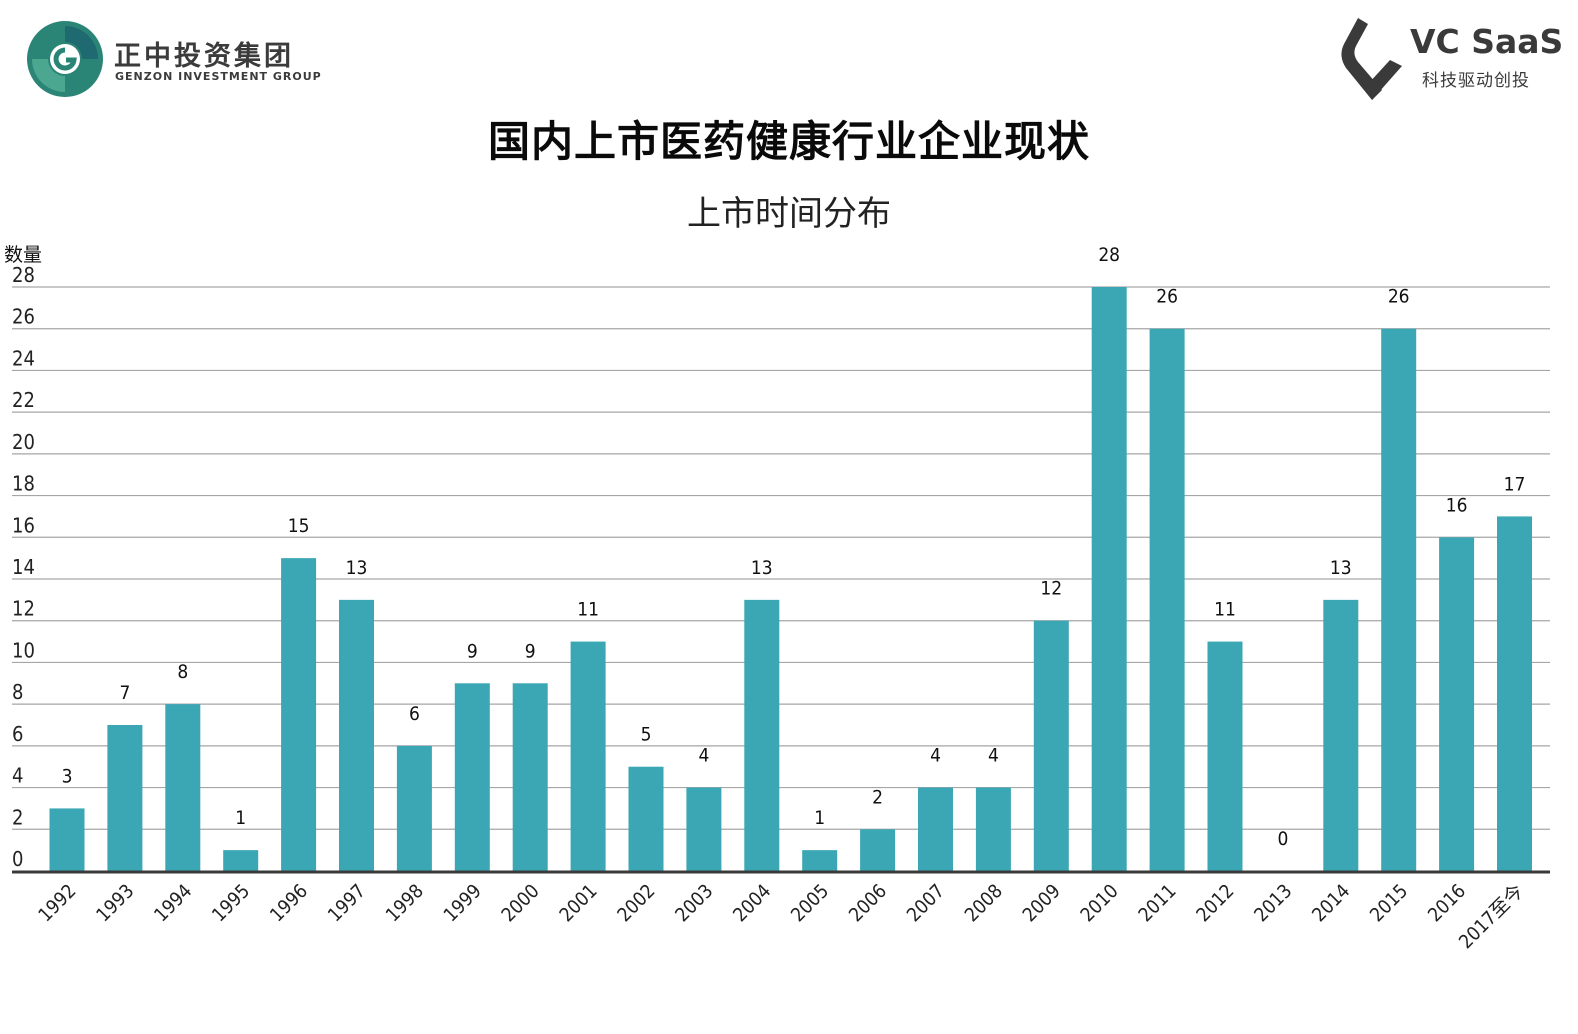 This screenshot has height=1034, width=1578. I want to click on x-tick-label: 1997, so click(347, 903).